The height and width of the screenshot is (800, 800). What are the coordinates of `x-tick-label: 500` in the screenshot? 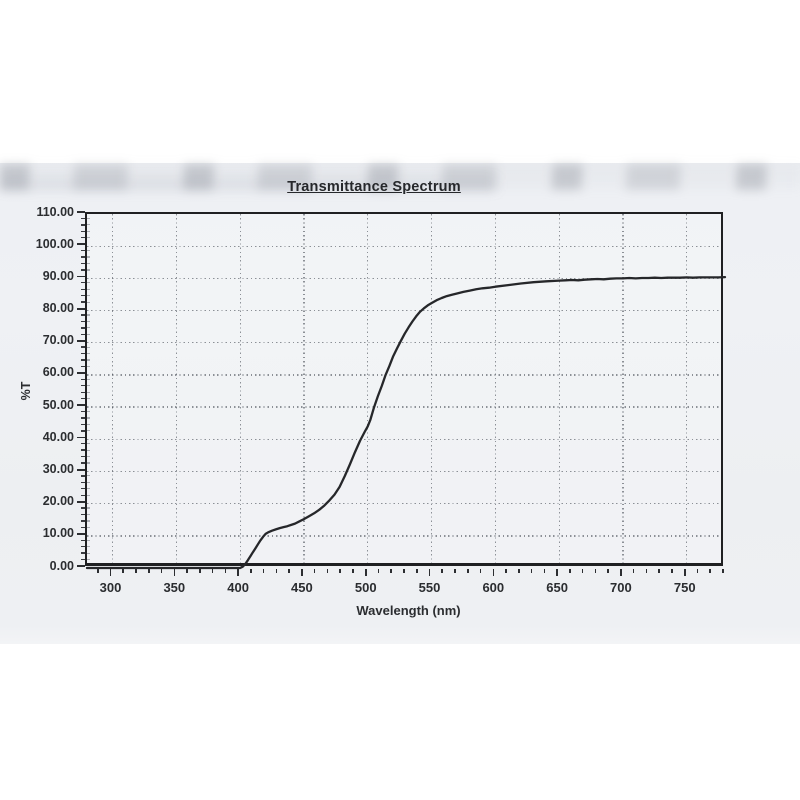 It's located at (365, 587).